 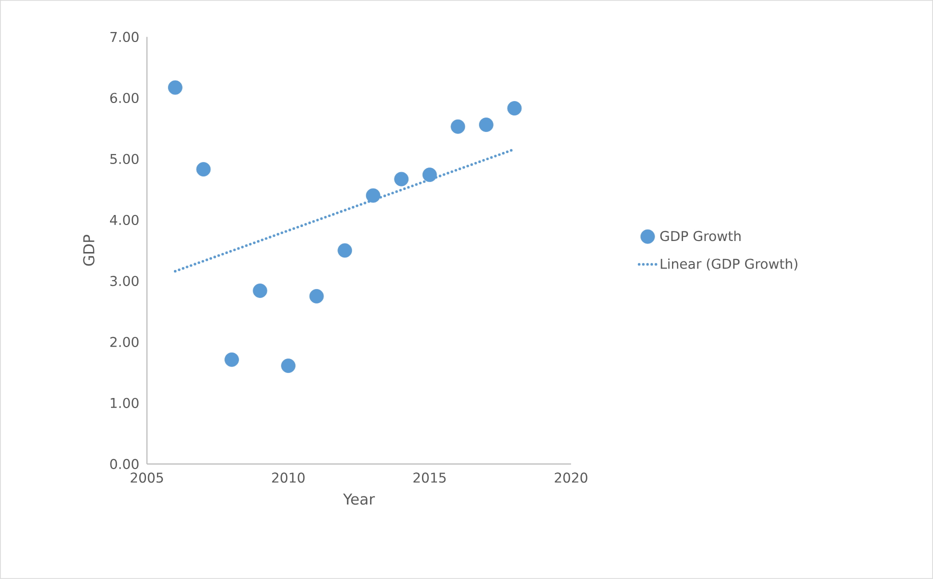 What do you see at coordinates (124, 159) in the screenshot?
I see `y-tick-label: 5.00` at bounding box center [124, 159].